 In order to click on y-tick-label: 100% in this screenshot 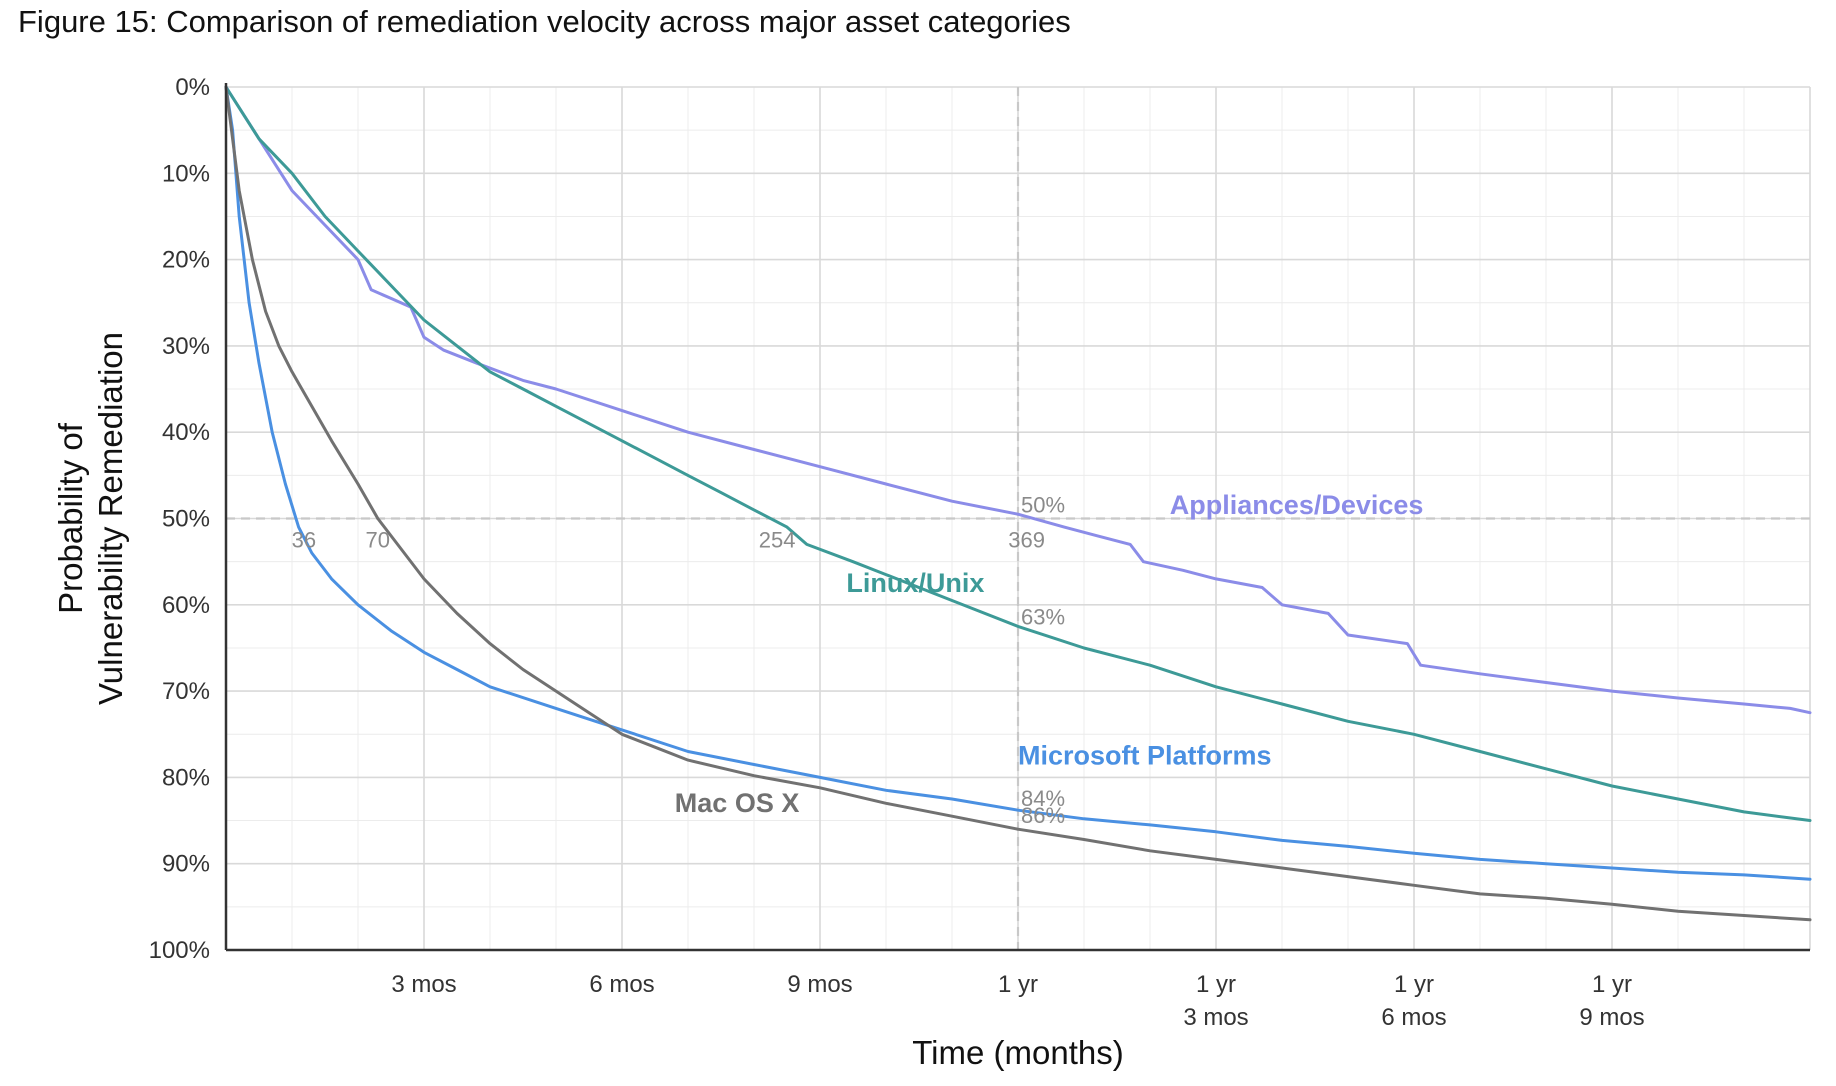, I will do `click(179, 950)`.